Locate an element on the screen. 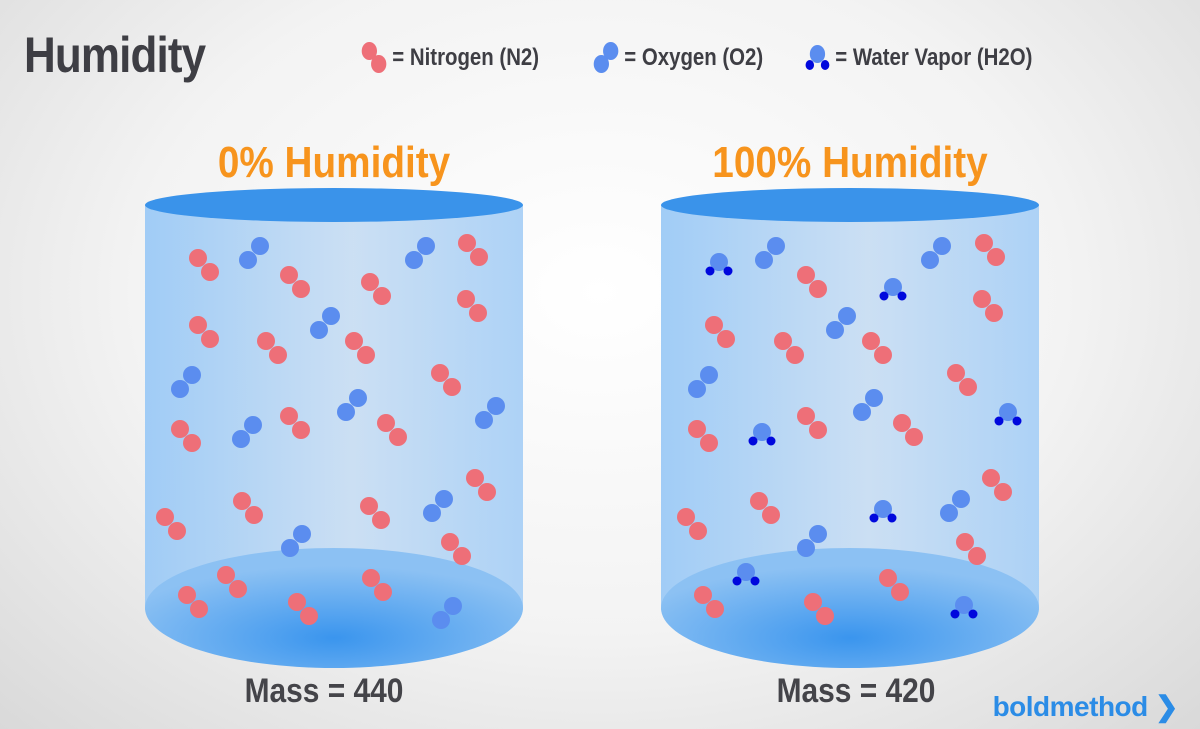 Image resolution: width=1200 pixels, height=729 pixels. legend-label: = Oxygen (O2) is located at coordinates (694, 57).